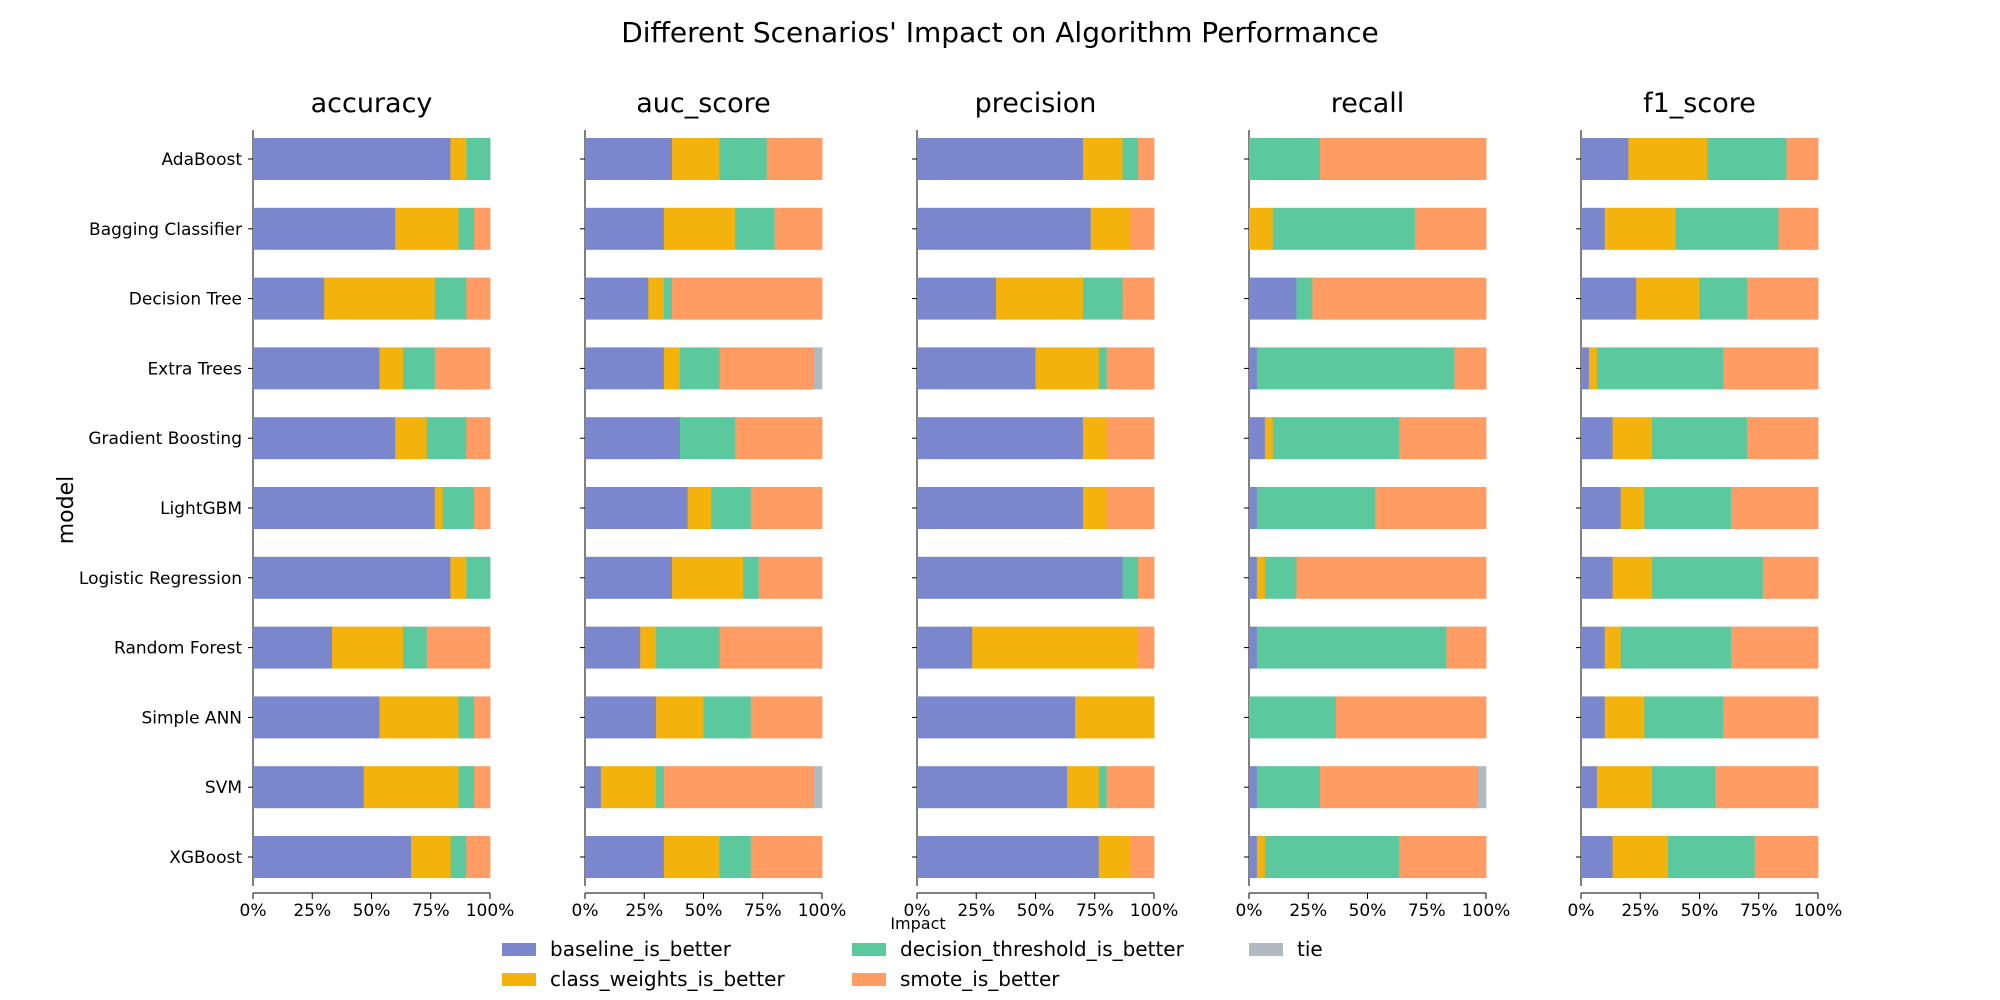 The image size is (2000, 1000). What do you see at coordinates (1142, 228) in the screenshot?
I see `bar-precision-bagging-classifier-smote-is-better` at bounding box center [1142, 228].